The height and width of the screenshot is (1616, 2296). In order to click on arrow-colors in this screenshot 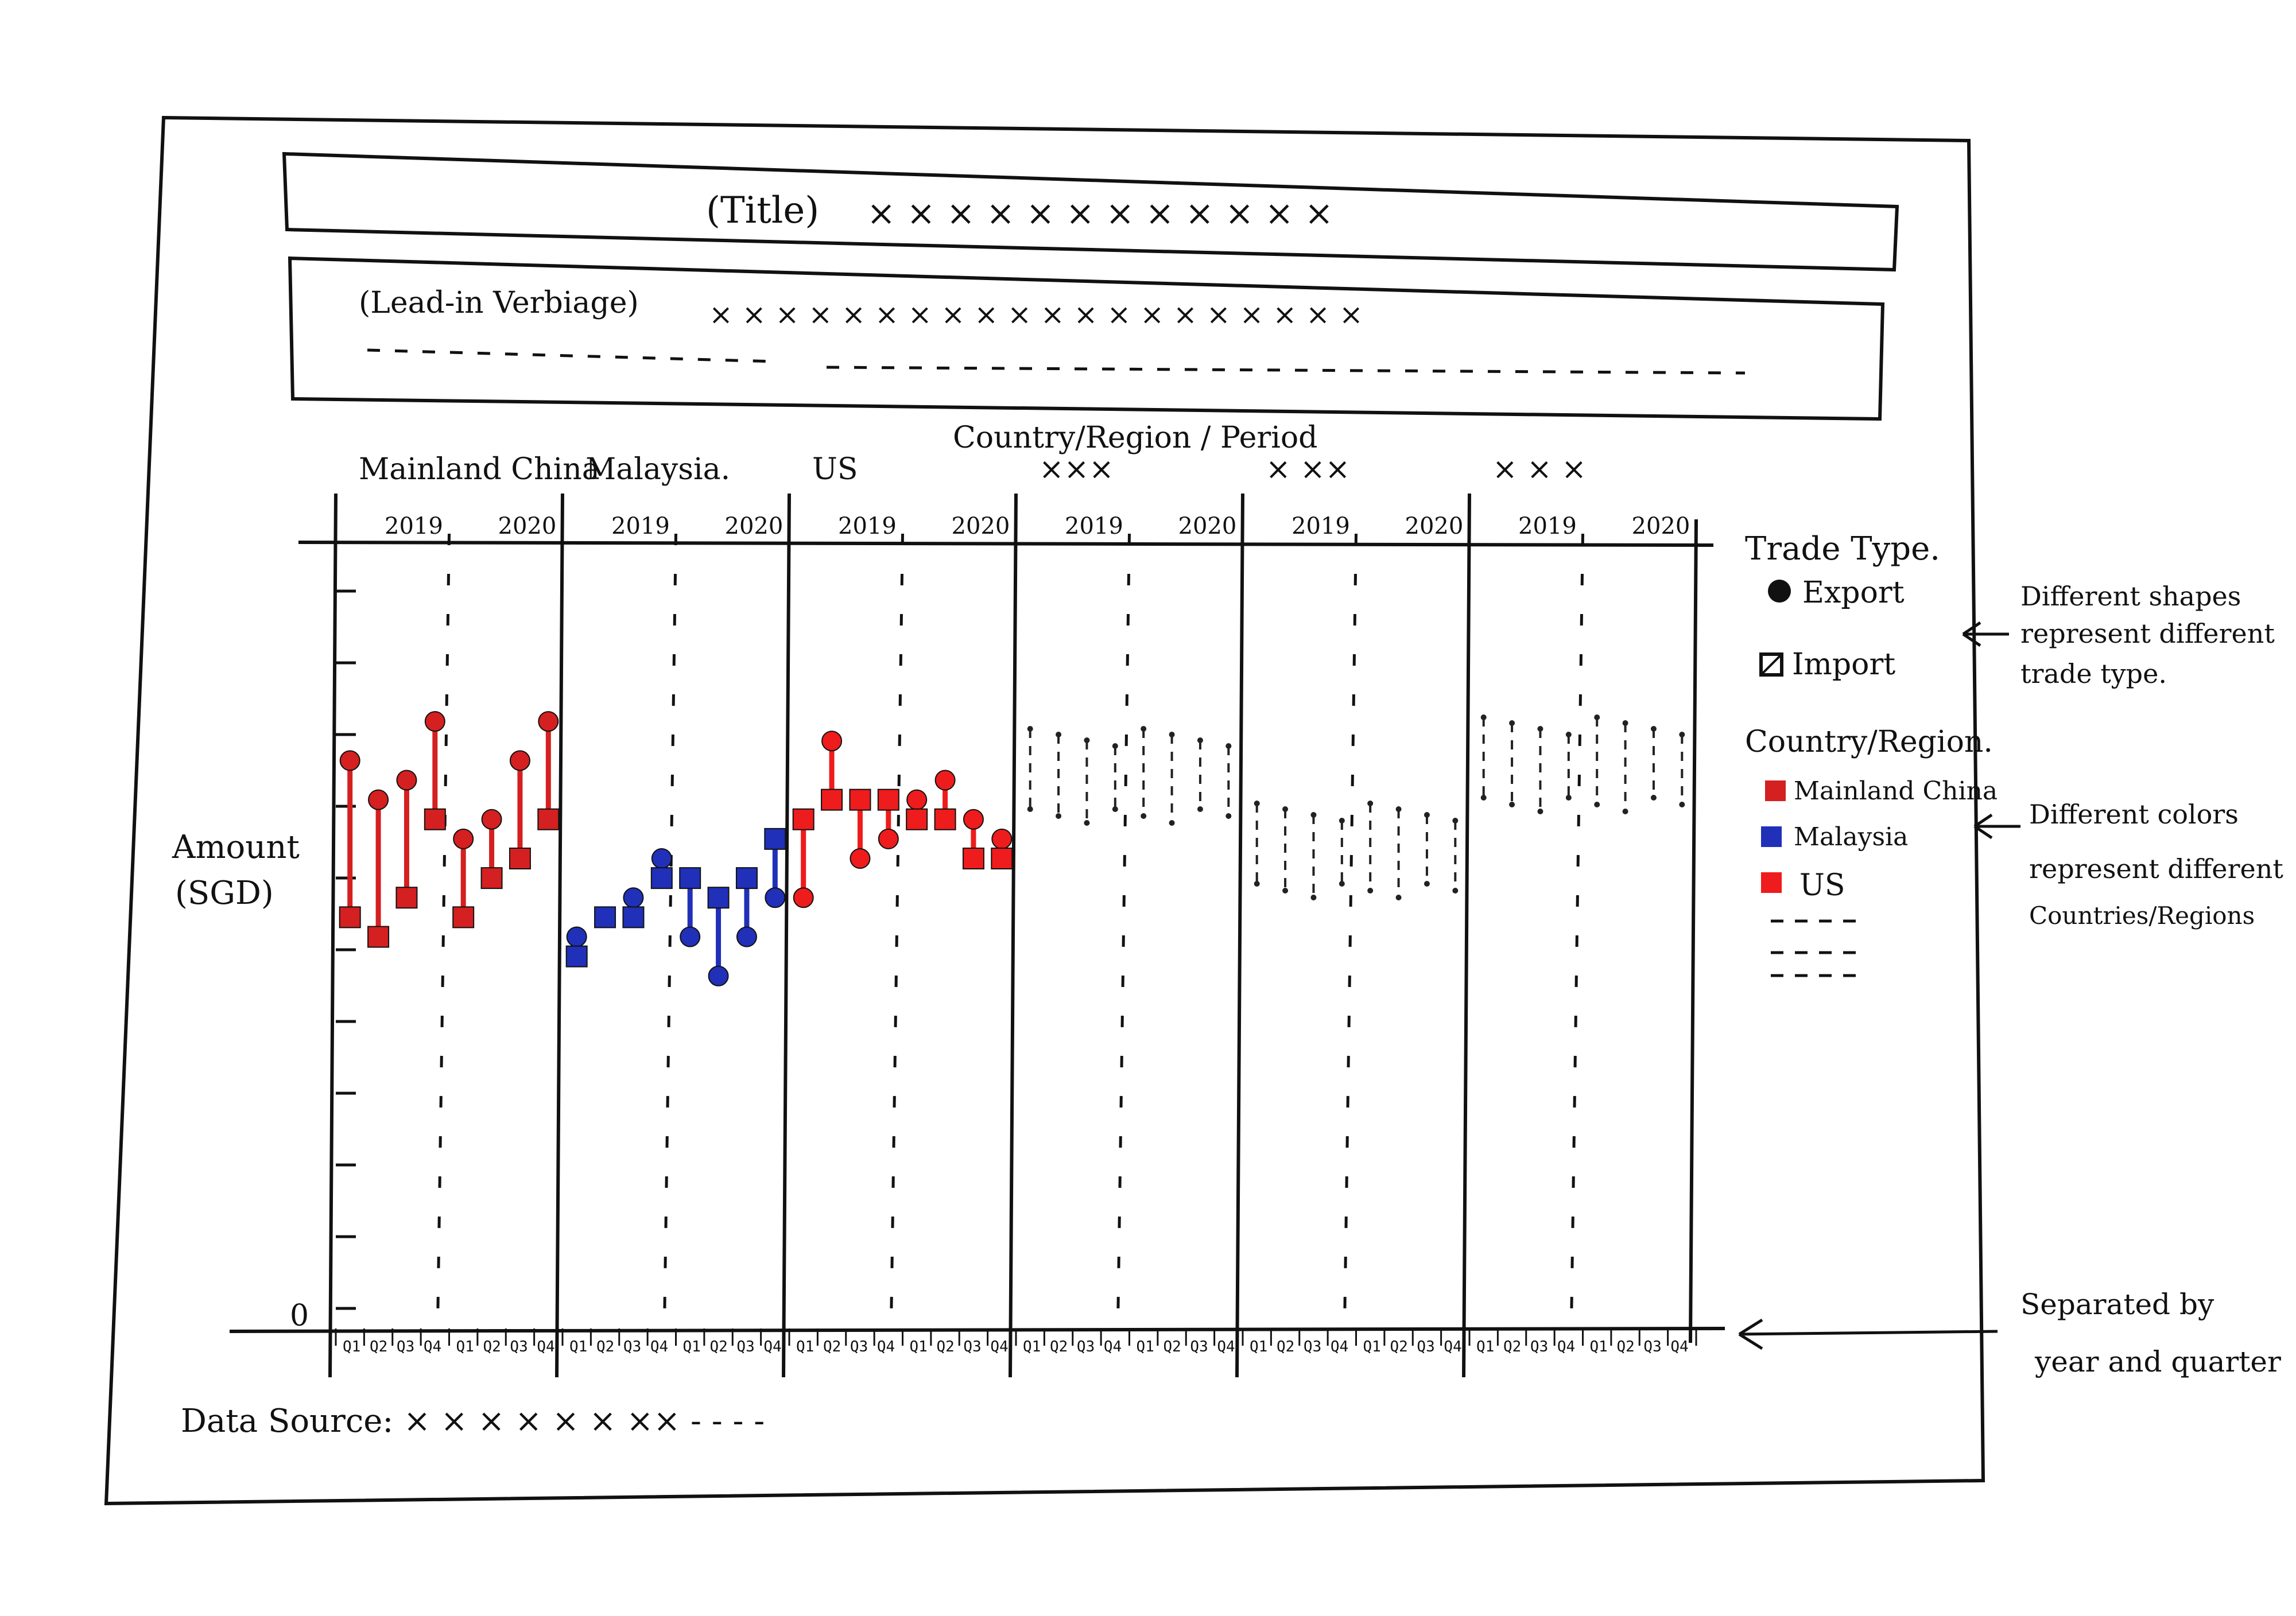, I will do `click(1996, 826)`.